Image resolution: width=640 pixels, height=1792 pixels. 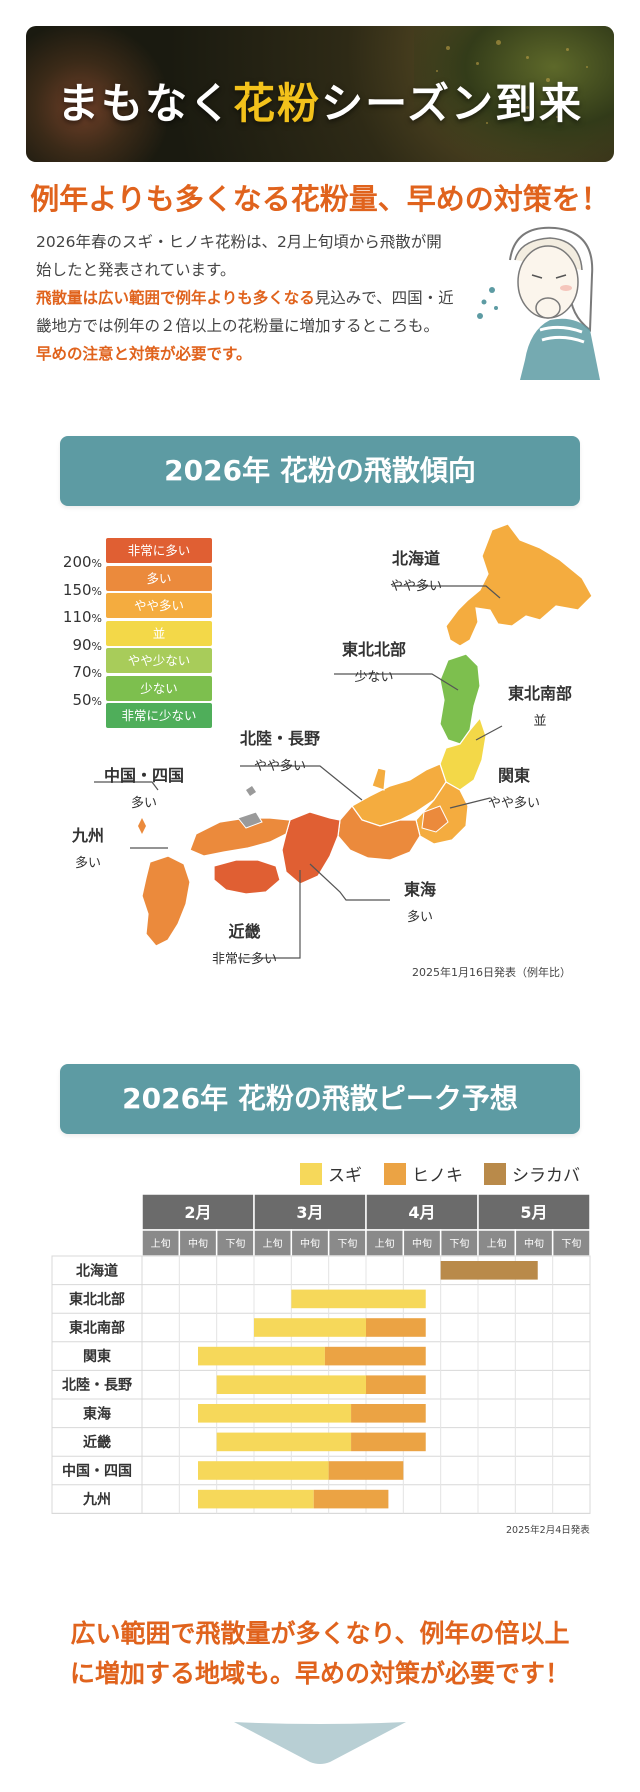 I want to click on legend-pct-0: 200%, so click(x=82, y=562).